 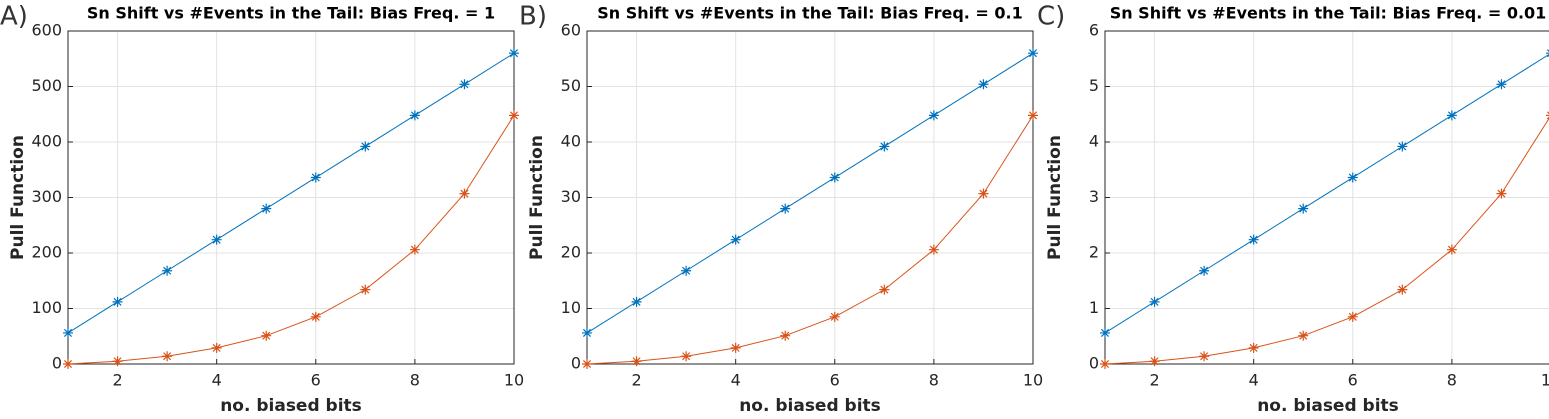 What do you see at coordinates (571, 252) in the screenshot?
I see `y-tick-label: 20` at bounding box center [571, 252].